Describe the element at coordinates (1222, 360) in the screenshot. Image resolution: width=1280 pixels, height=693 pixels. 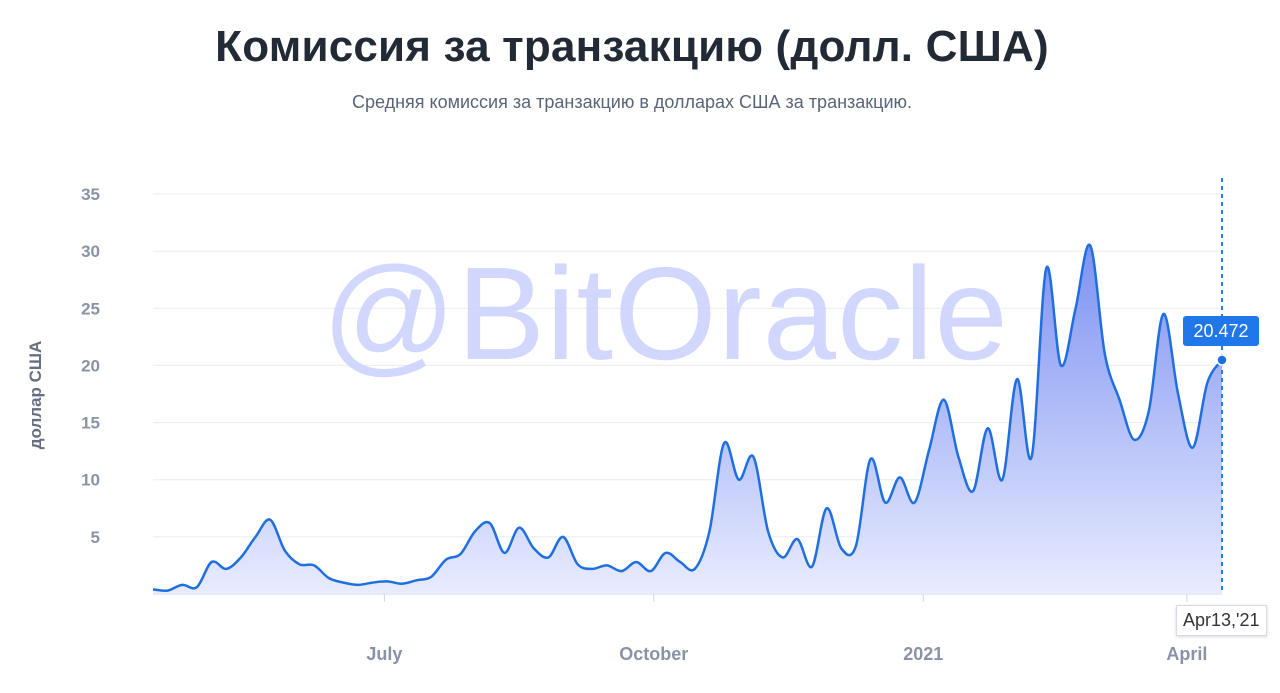
I see `hover-point` at that location.